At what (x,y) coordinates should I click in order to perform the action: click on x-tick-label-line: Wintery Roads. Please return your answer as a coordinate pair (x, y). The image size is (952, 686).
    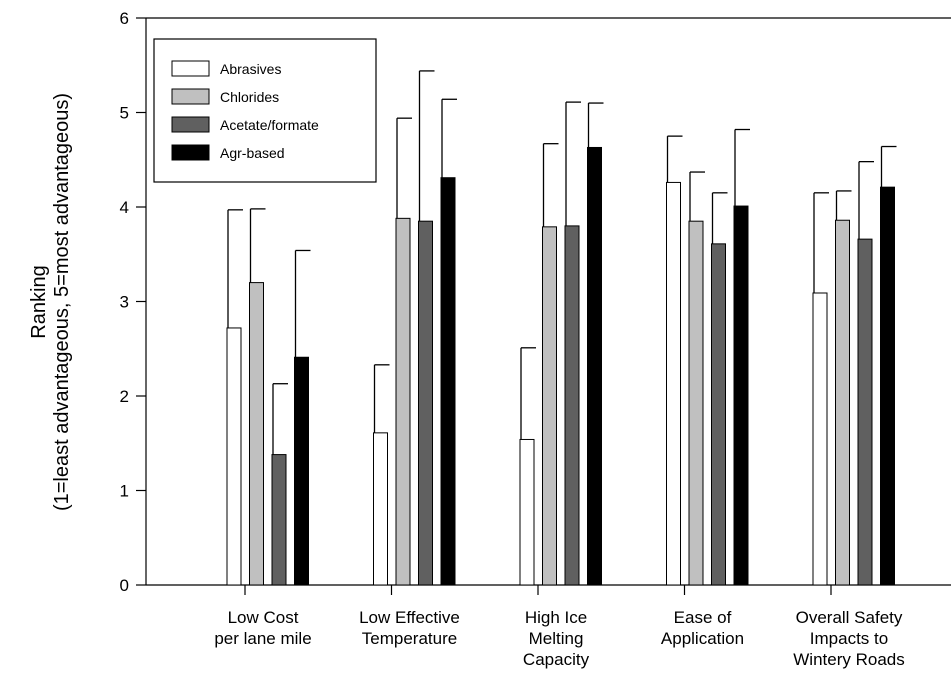
    Looking at the image, I should click on (848, 659).